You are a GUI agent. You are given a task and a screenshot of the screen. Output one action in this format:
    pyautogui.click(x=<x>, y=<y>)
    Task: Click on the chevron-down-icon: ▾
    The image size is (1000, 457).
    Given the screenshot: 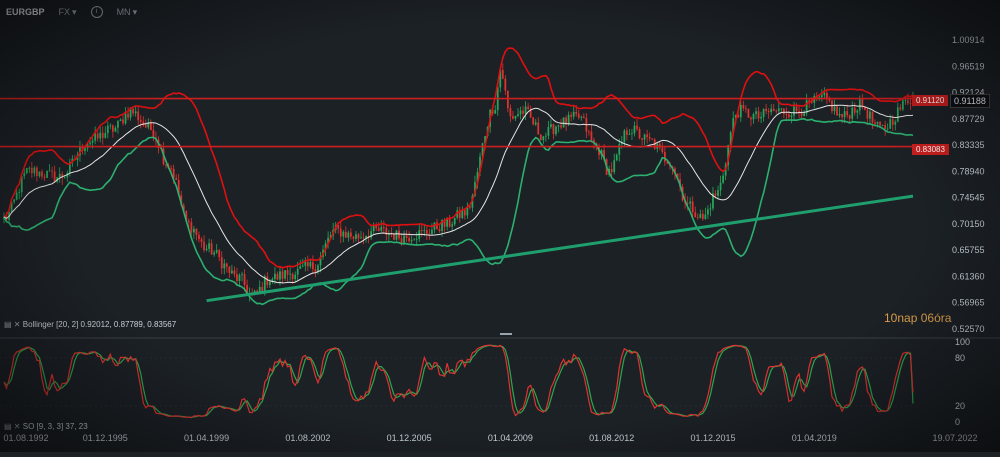 What is the action you would take?
    pyautogui.click(x=74, y=11)
    